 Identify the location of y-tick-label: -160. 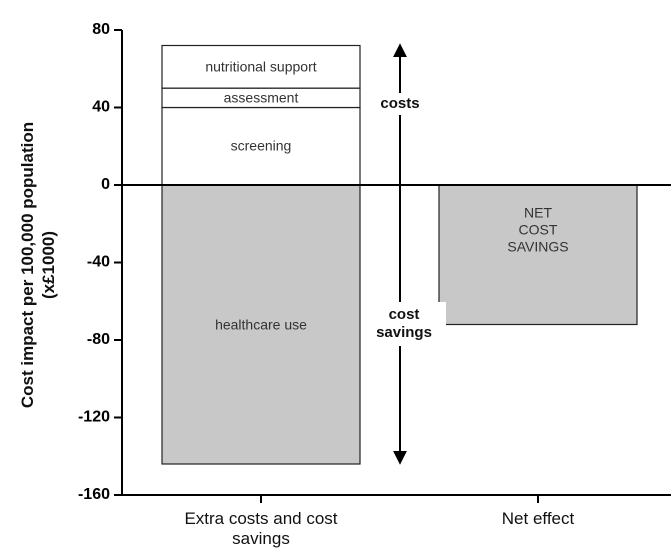
(94, 494).